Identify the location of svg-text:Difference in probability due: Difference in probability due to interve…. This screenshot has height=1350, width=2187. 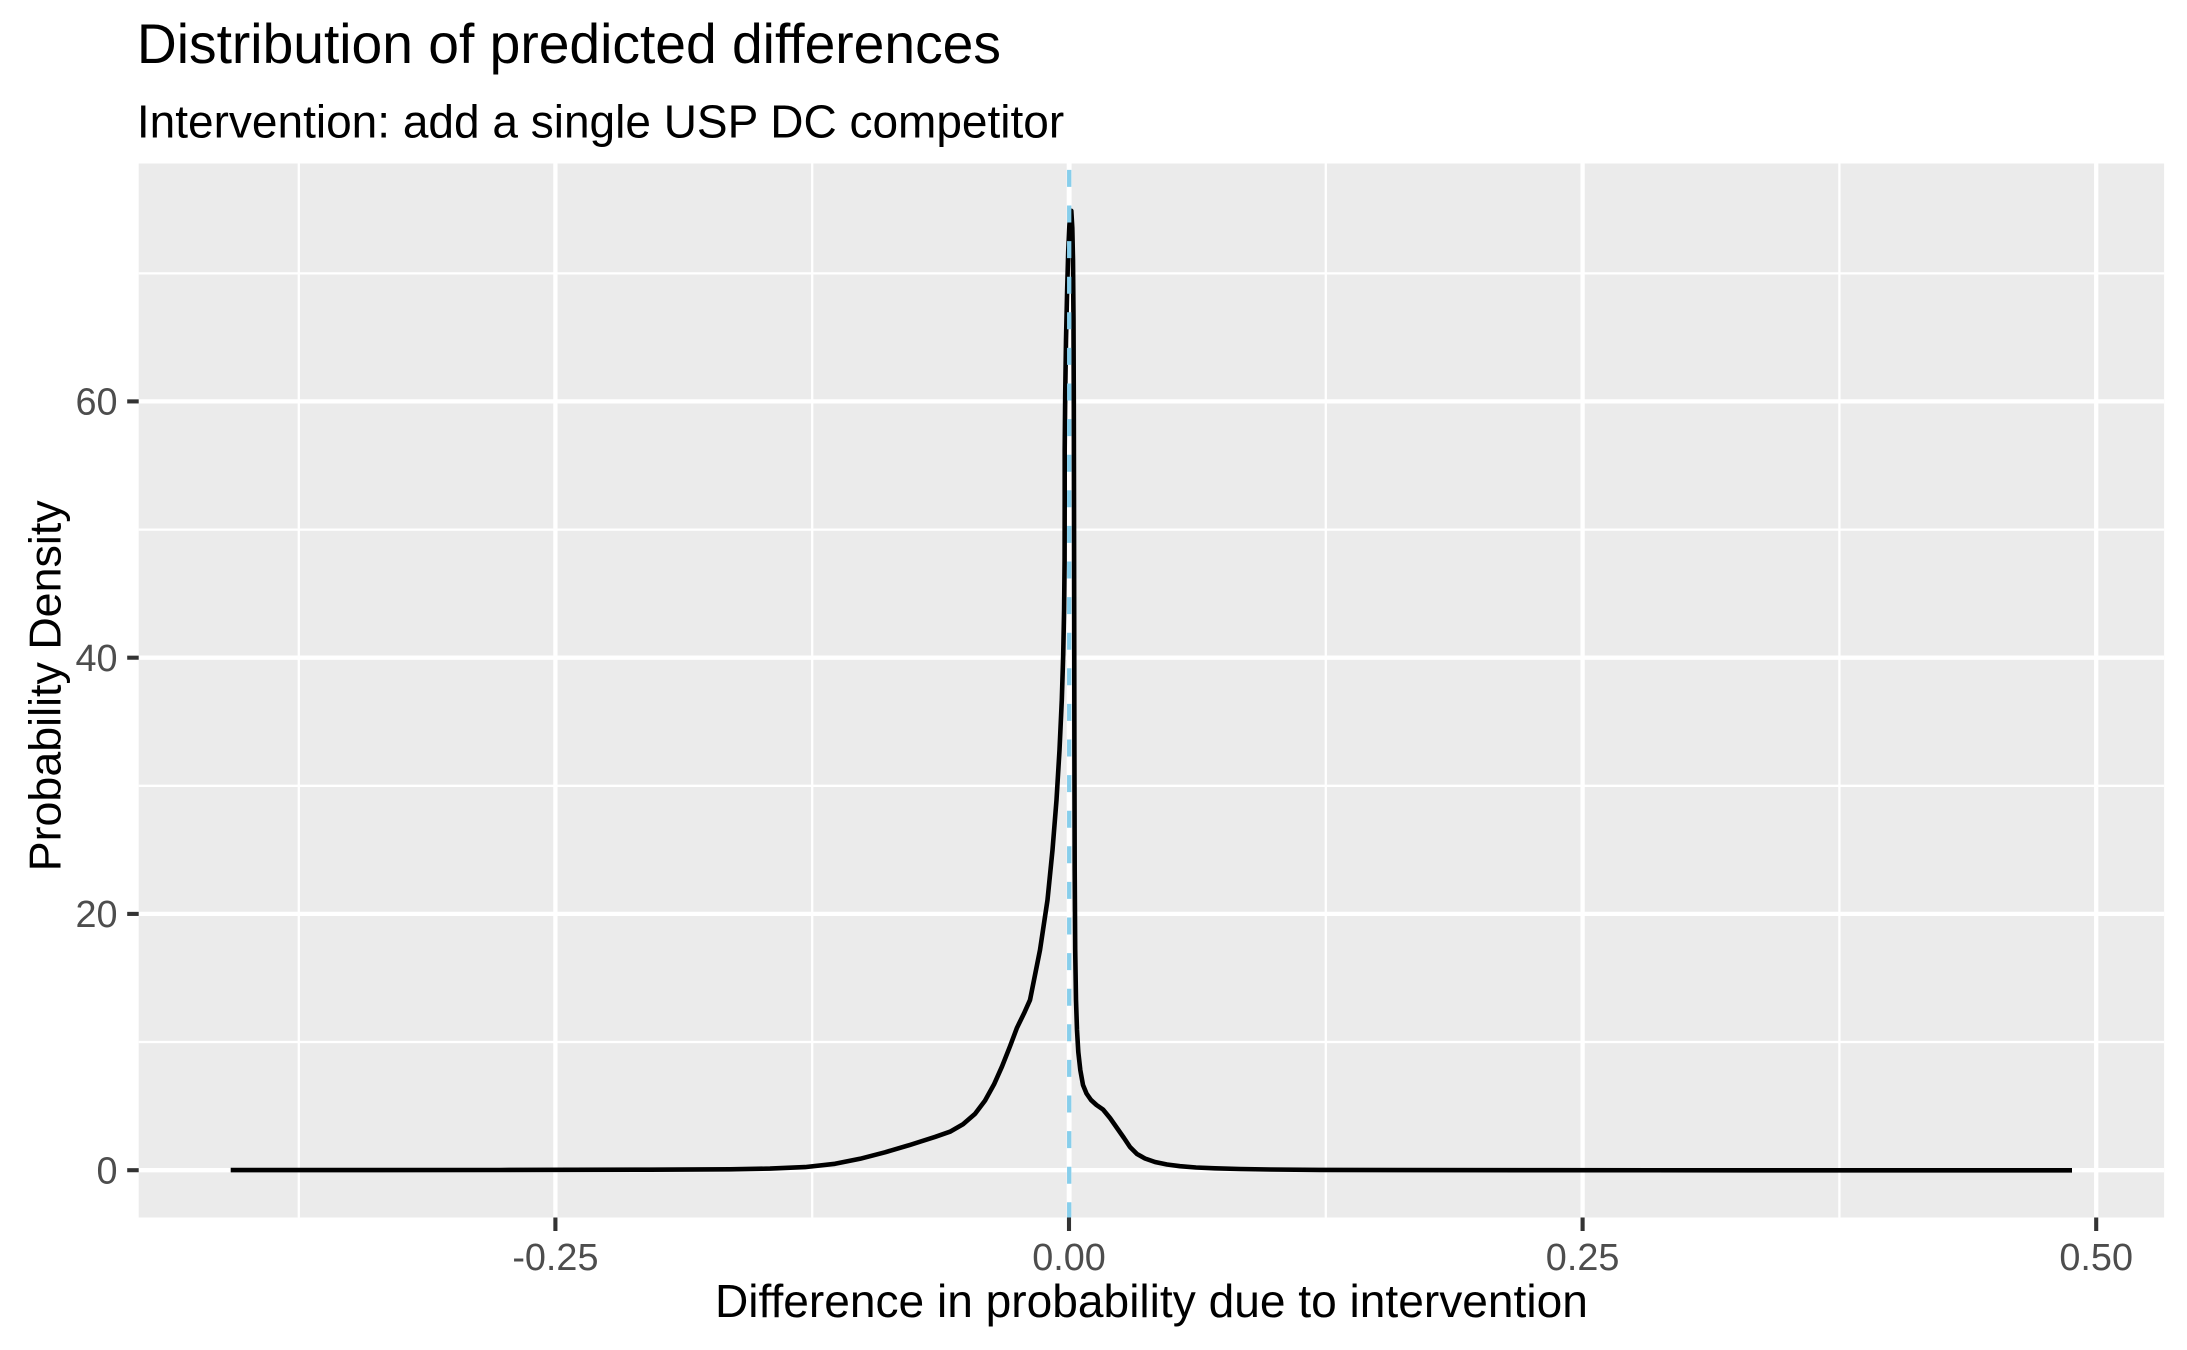
(1151, 1301).